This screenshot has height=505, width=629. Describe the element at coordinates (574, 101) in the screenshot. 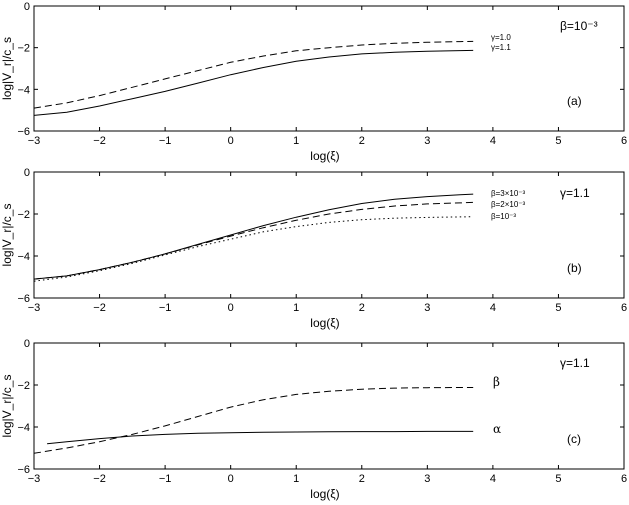

I see `panel-label: (a)` at that location.